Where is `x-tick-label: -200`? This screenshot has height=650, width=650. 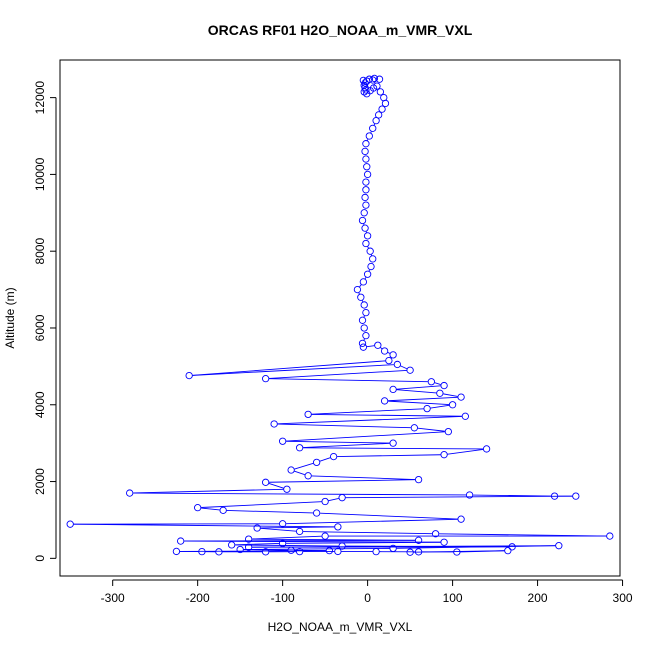
x-tick-label: -200 is located at coordinates (198, 598).